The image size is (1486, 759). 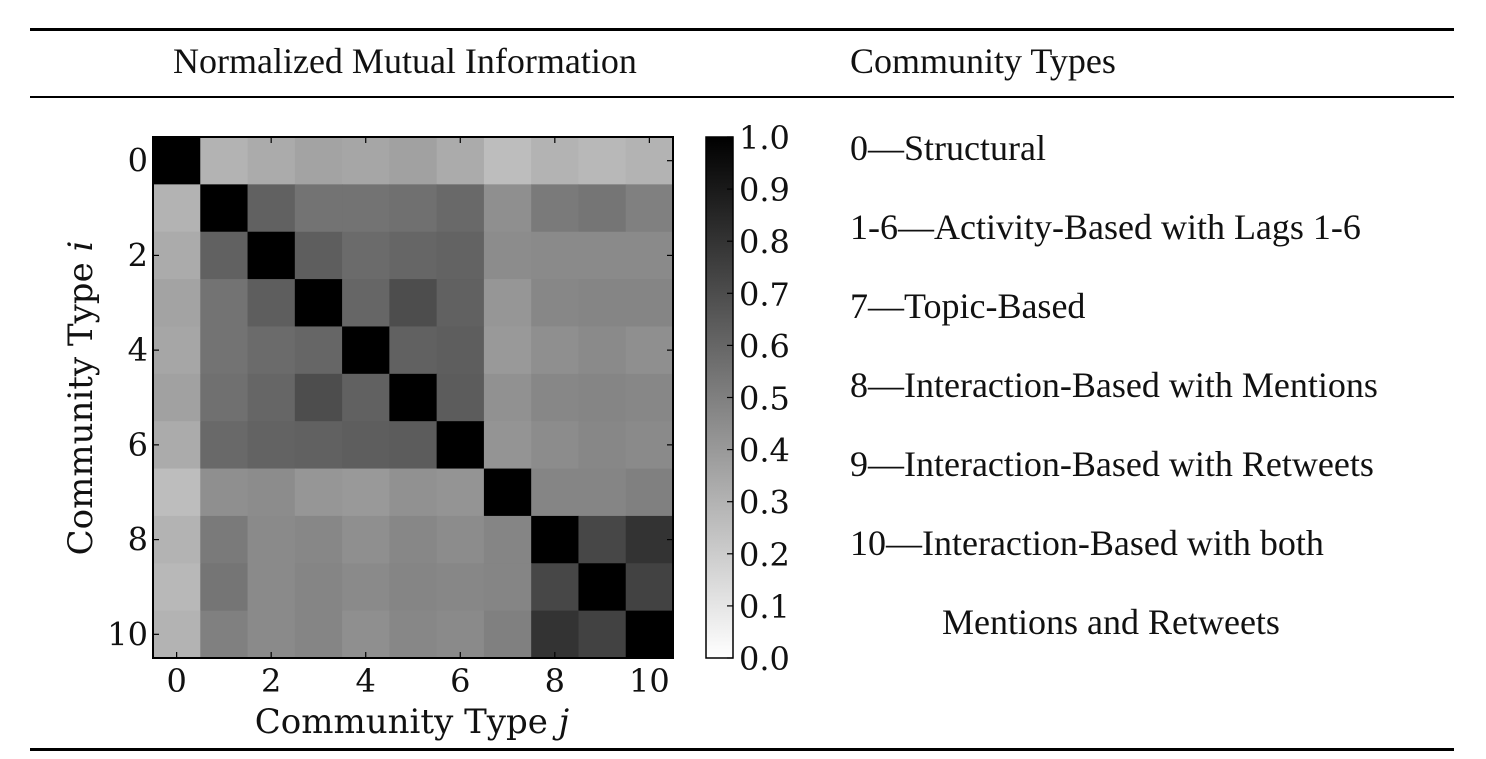 What do you see at coordinates (742, 97) in the screenshot?
I see `header-rule` at bounding box center [742, 97].